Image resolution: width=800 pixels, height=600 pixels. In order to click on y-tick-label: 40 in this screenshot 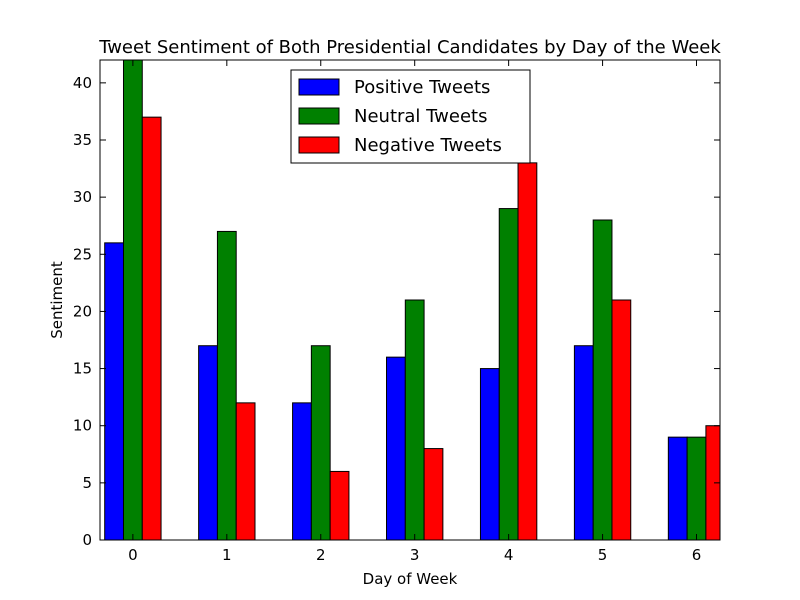, I will do `click(82, 83)`.